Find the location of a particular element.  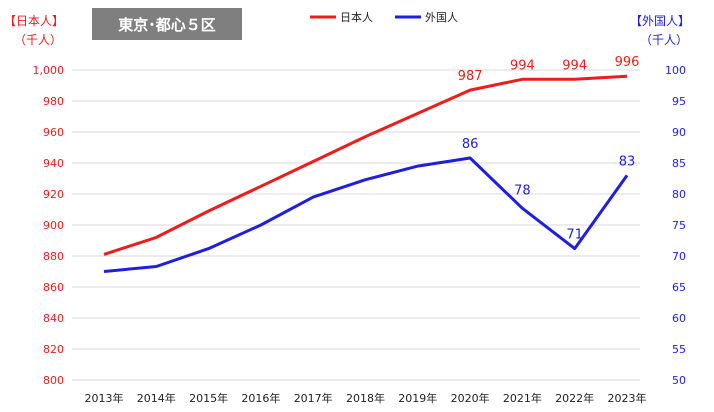

x-axis-tick-label: 2020年 is located at coordinates (470, 398).